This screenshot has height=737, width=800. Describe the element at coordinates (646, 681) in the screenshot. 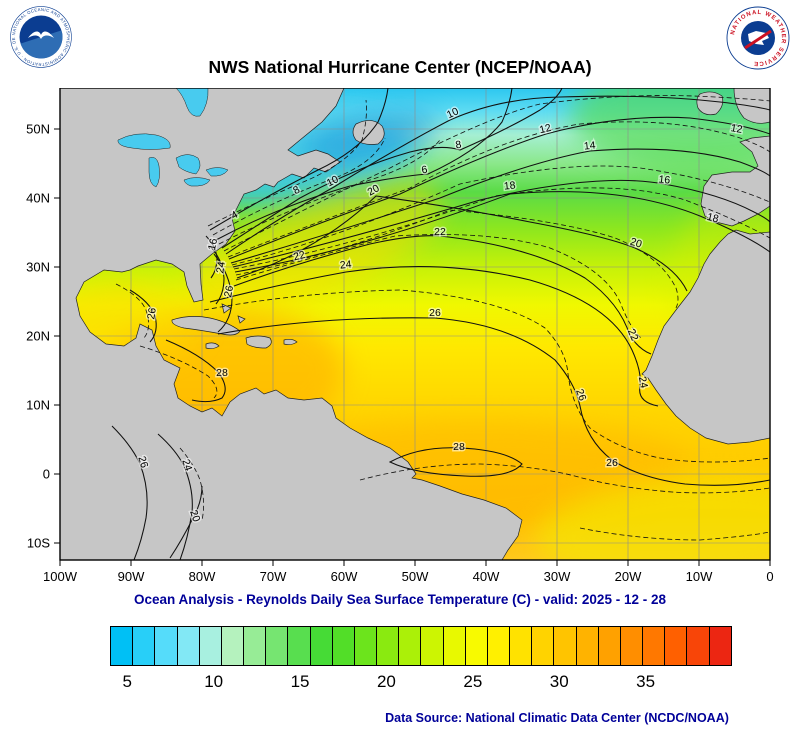

I see `colorbar-tick-label: 35` at that location.